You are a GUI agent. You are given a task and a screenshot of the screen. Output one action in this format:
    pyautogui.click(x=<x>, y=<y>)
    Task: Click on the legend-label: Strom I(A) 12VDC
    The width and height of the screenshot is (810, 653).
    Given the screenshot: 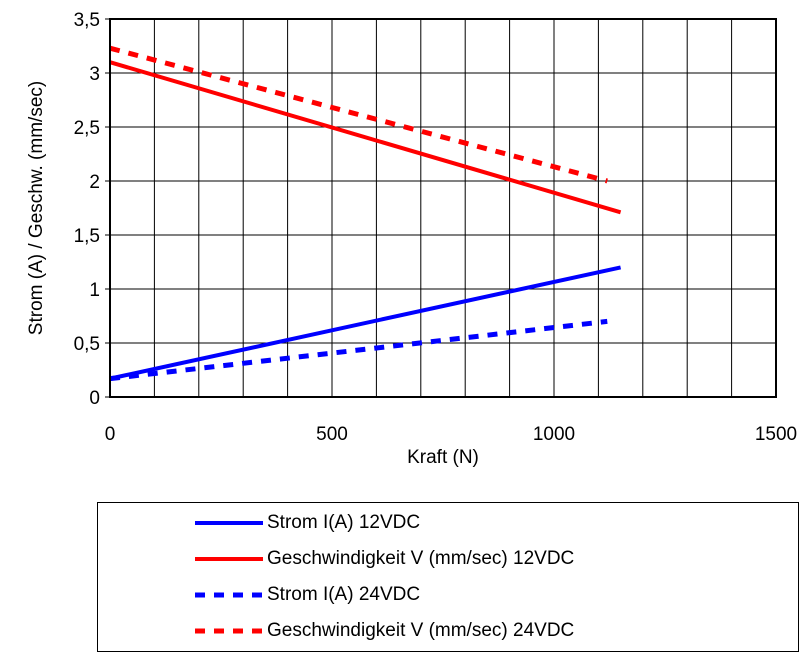 What is the action you would take?
    pyautogui.click(x=344, y=522)
    